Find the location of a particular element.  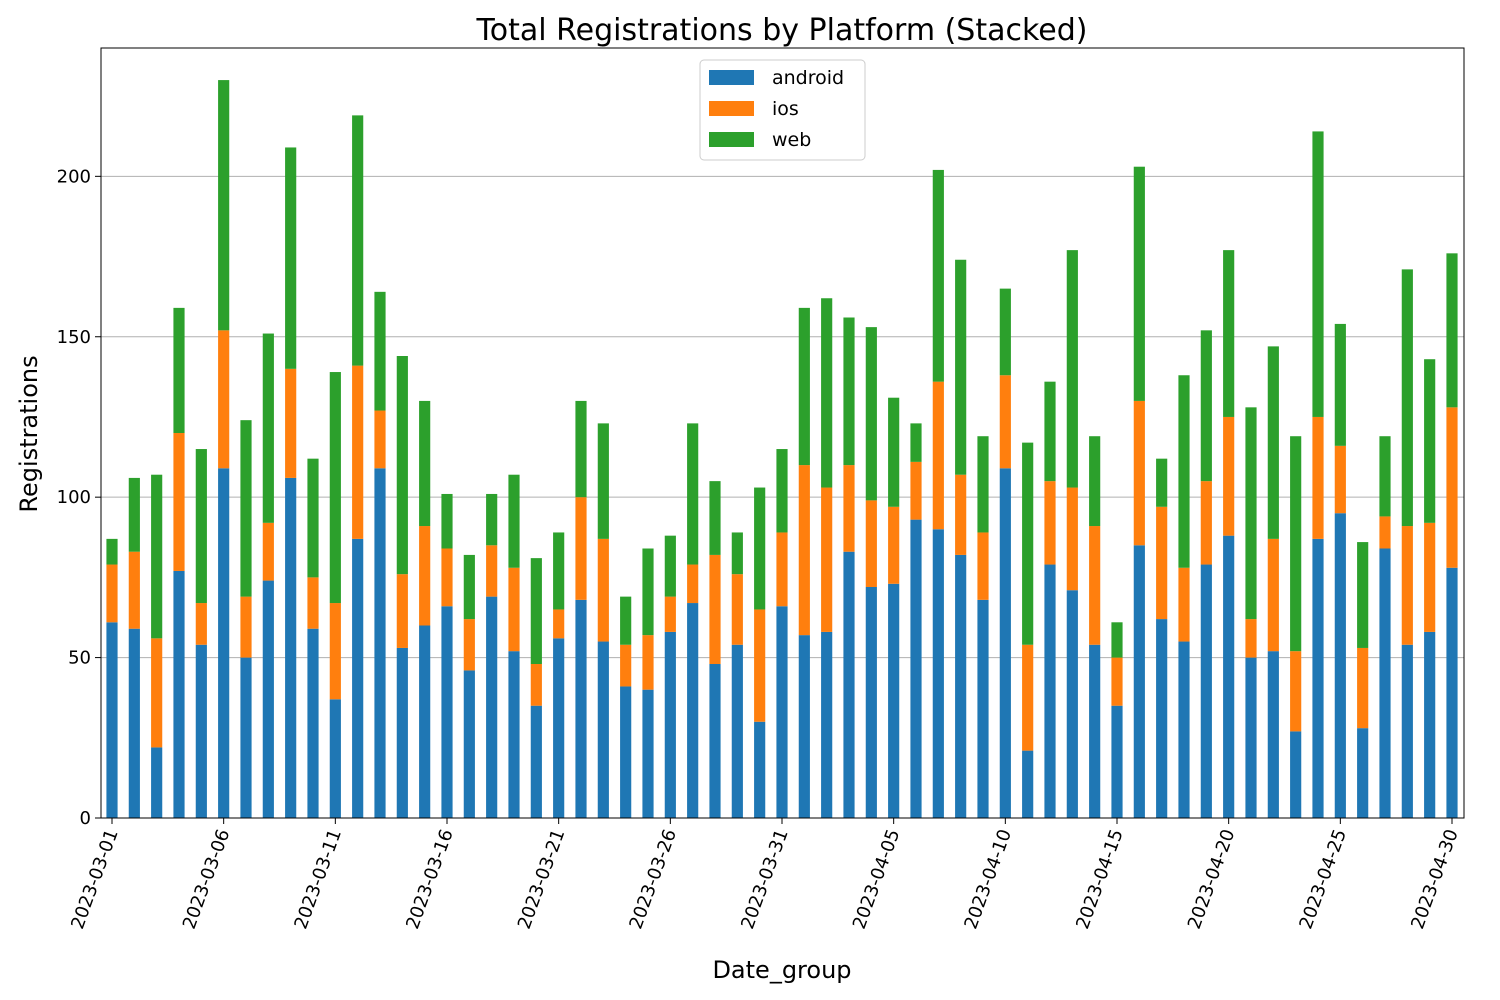

x-axis-label: Date_group is located at coordinates (781, 970).